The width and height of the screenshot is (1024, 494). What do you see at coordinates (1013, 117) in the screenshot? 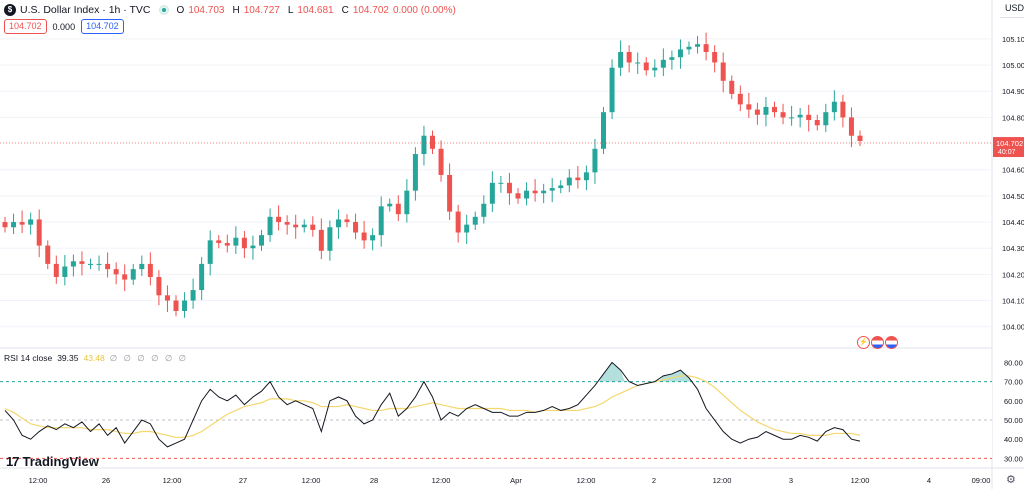
I see `price-tick-label: 104.800` at bounding box center [1013, 117].